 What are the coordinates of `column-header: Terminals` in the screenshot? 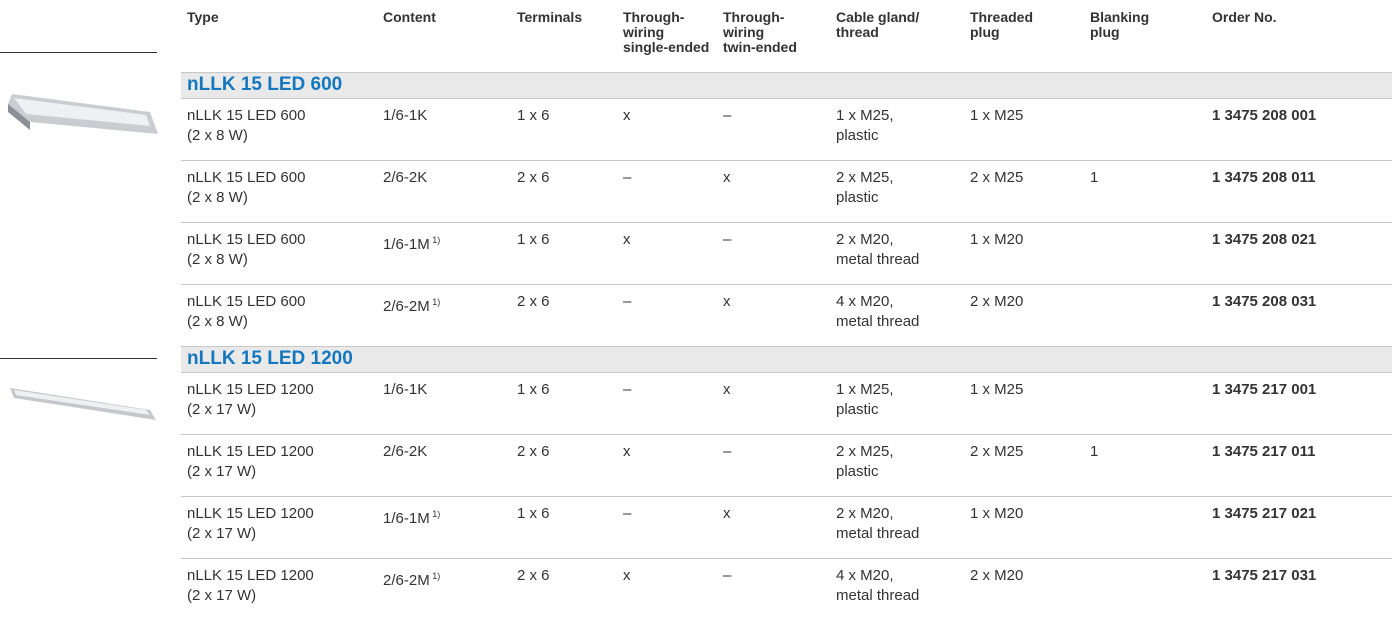 It's located at (549, 17).